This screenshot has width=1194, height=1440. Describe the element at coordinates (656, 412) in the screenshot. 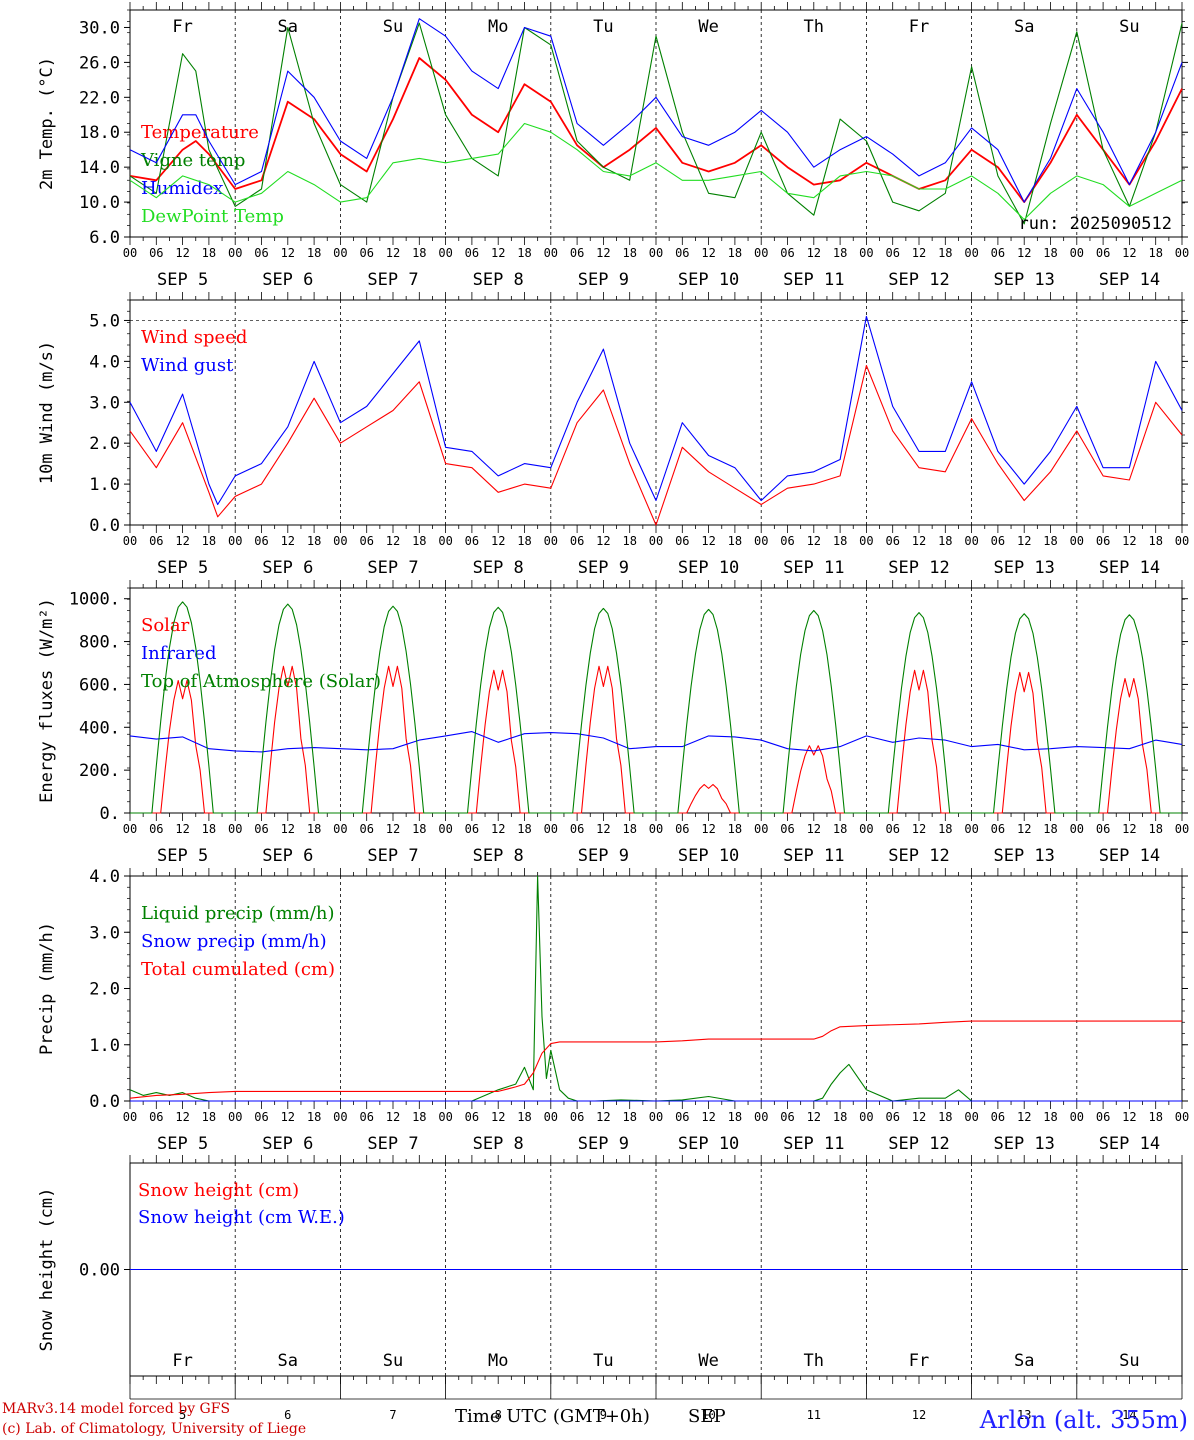

I see `panel-frame` at that location.